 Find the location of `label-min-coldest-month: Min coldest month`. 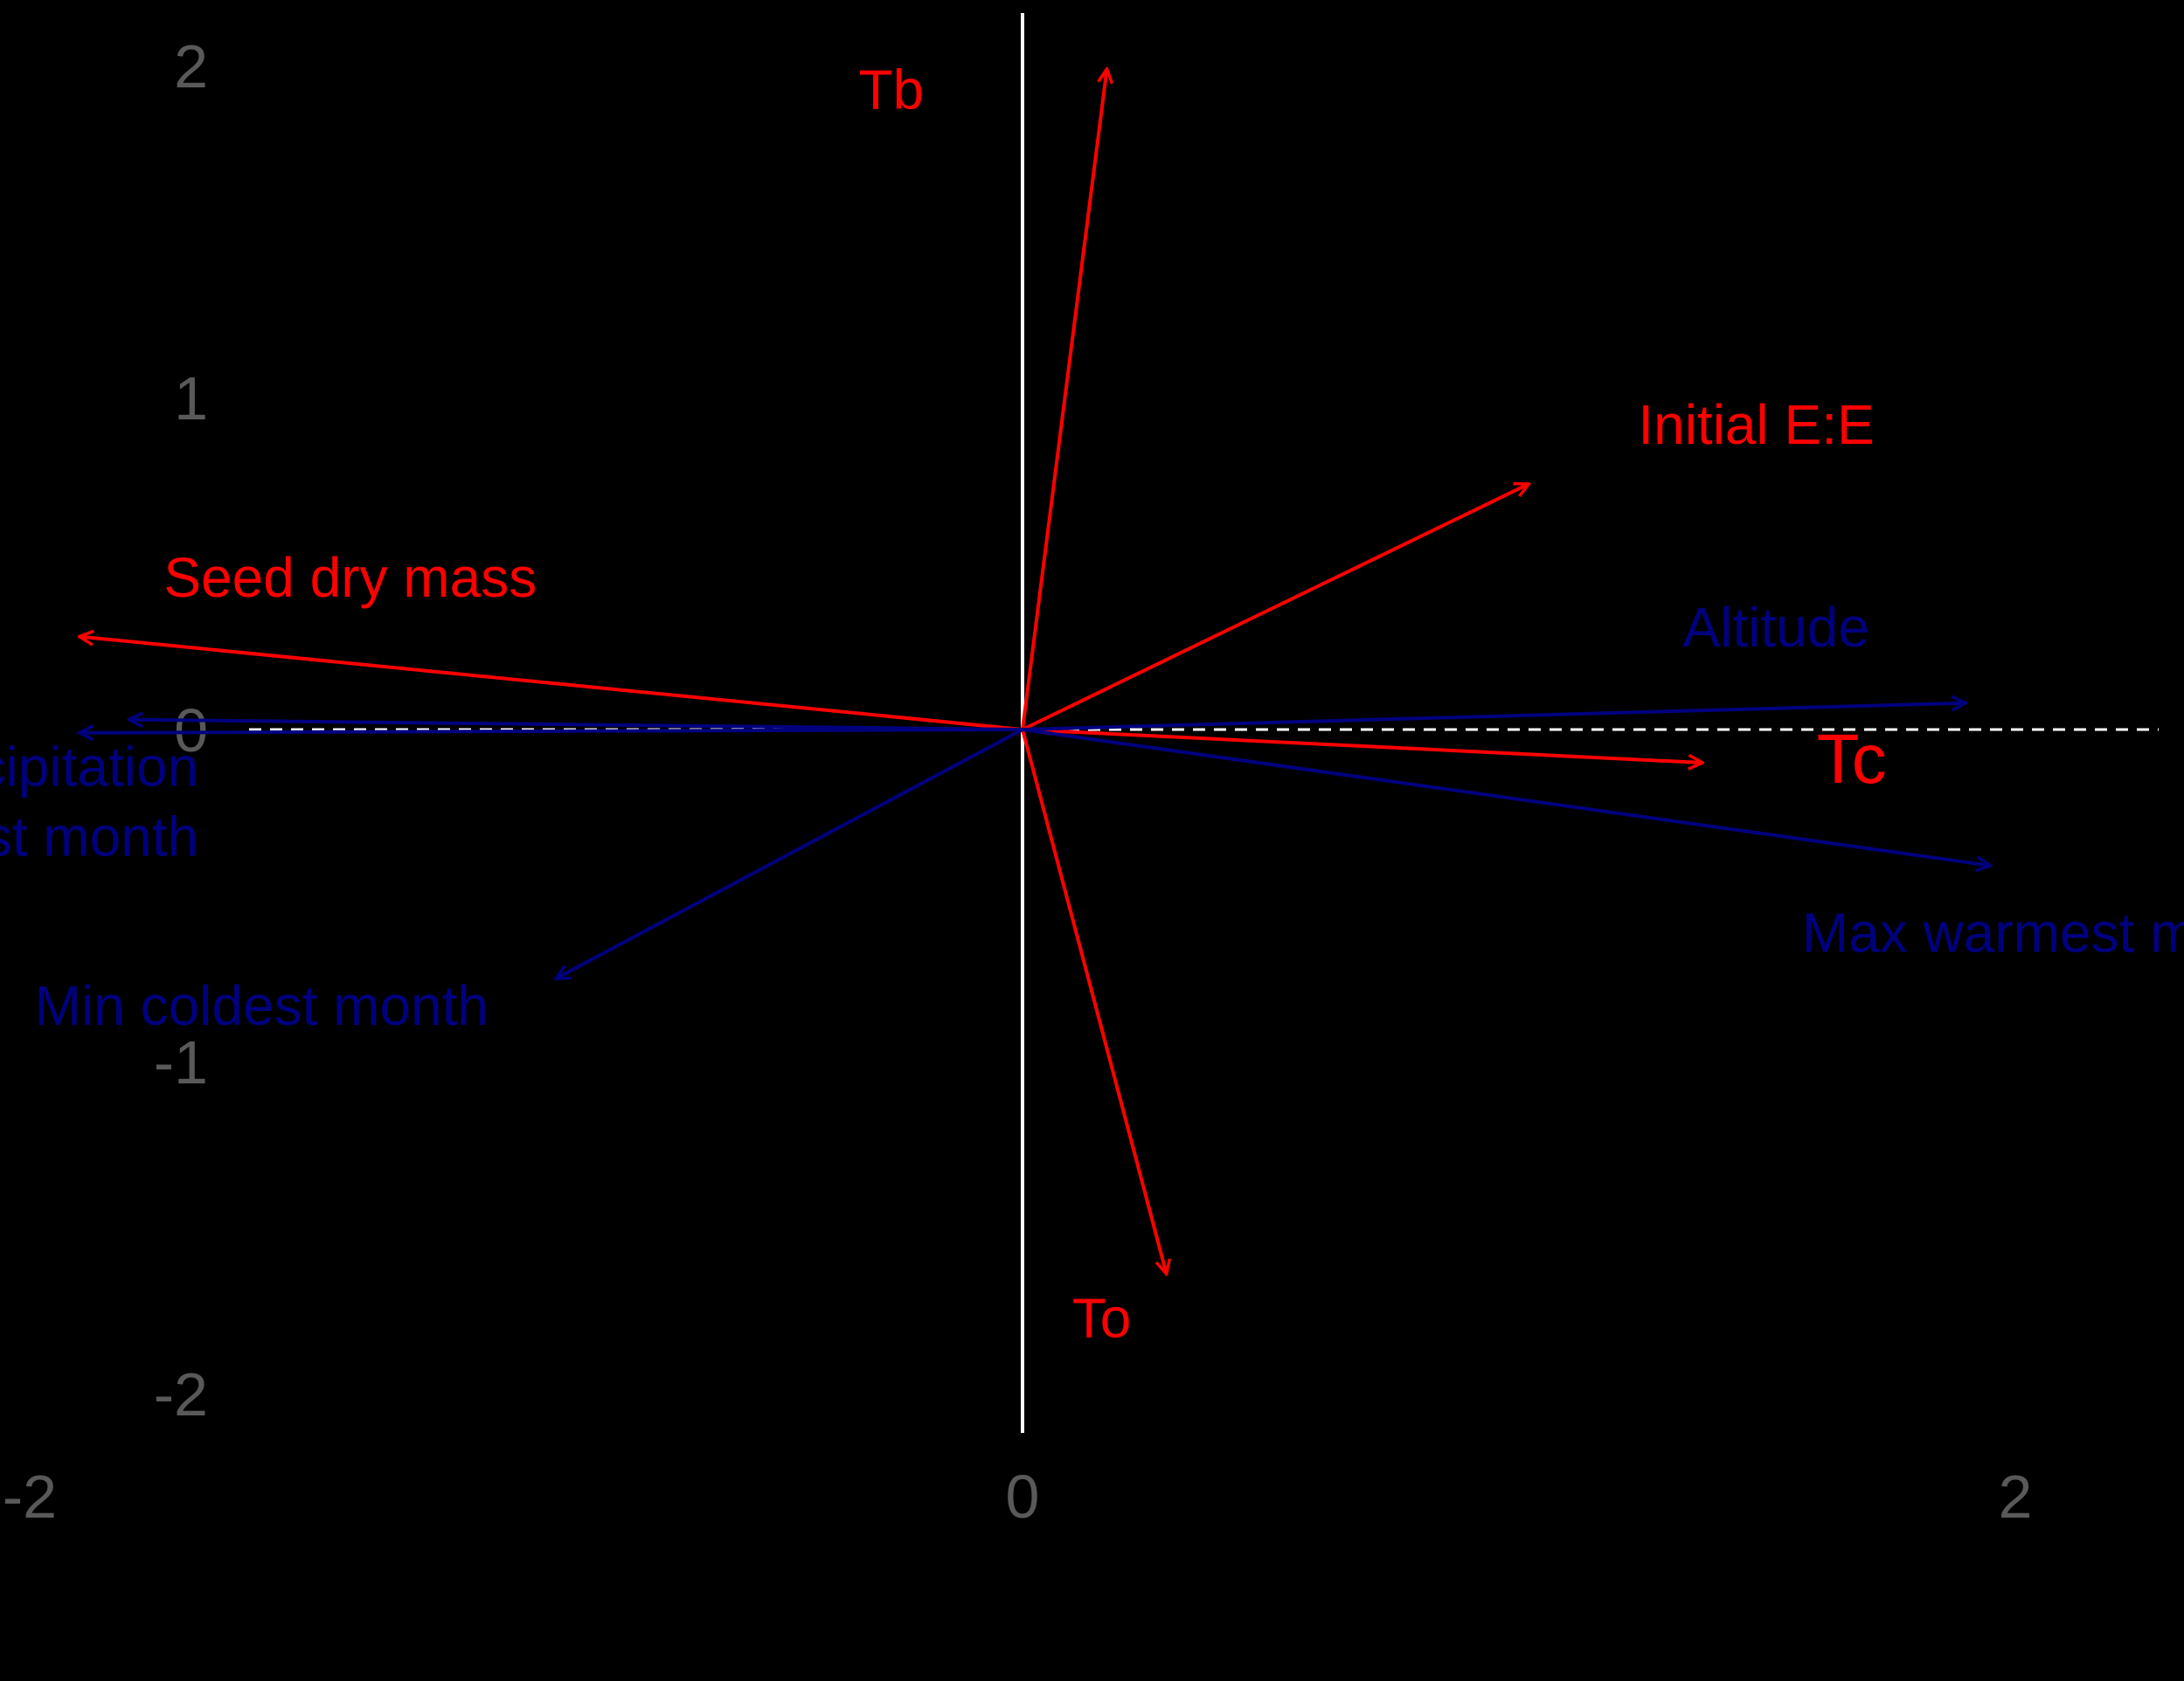

label-min-coldest-month: Min coldest month is located at coordinates (262, 1006).